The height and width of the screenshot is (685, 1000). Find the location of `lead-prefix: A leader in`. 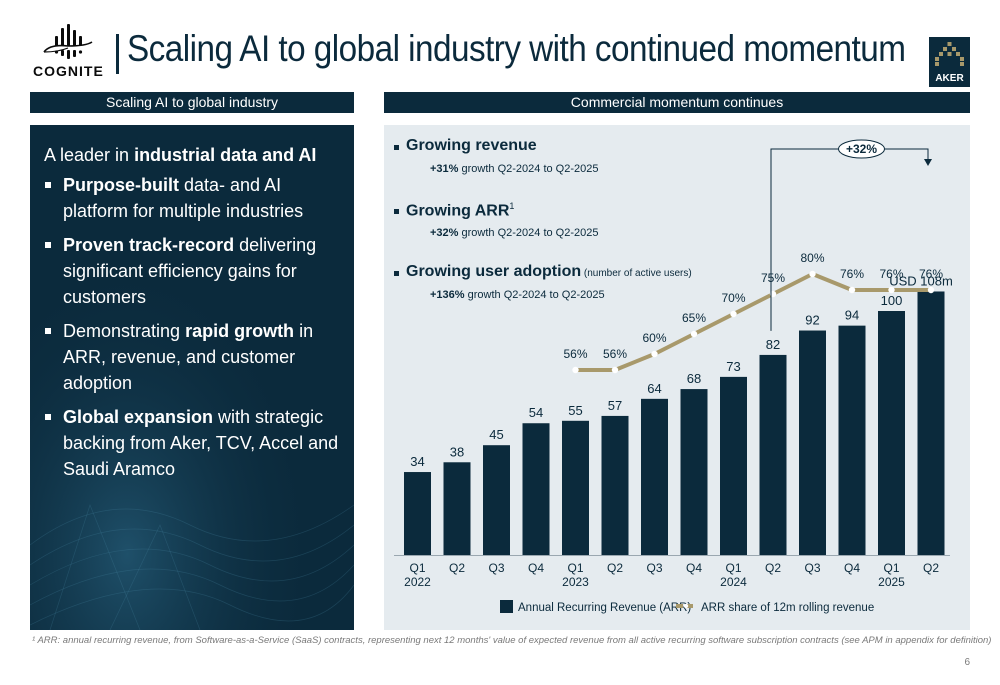

lead-prefix: A leader in is located at coordinates (89, 155).